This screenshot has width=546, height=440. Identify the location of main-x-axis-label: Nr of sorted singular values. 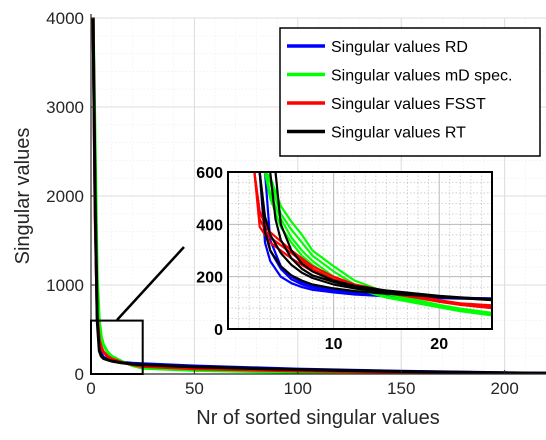
(317, 418).